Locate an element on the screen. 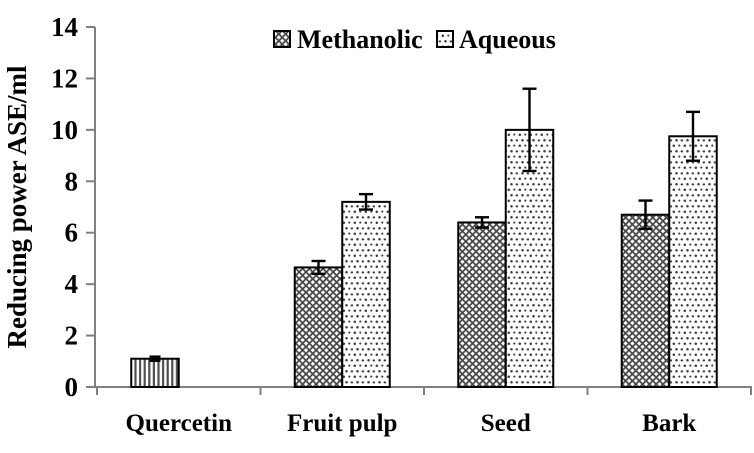 The width and height of the screenshot is (754, 453). x-category-label-fruit-pulp: Fruit pulp is located at coordinates (342, 423).